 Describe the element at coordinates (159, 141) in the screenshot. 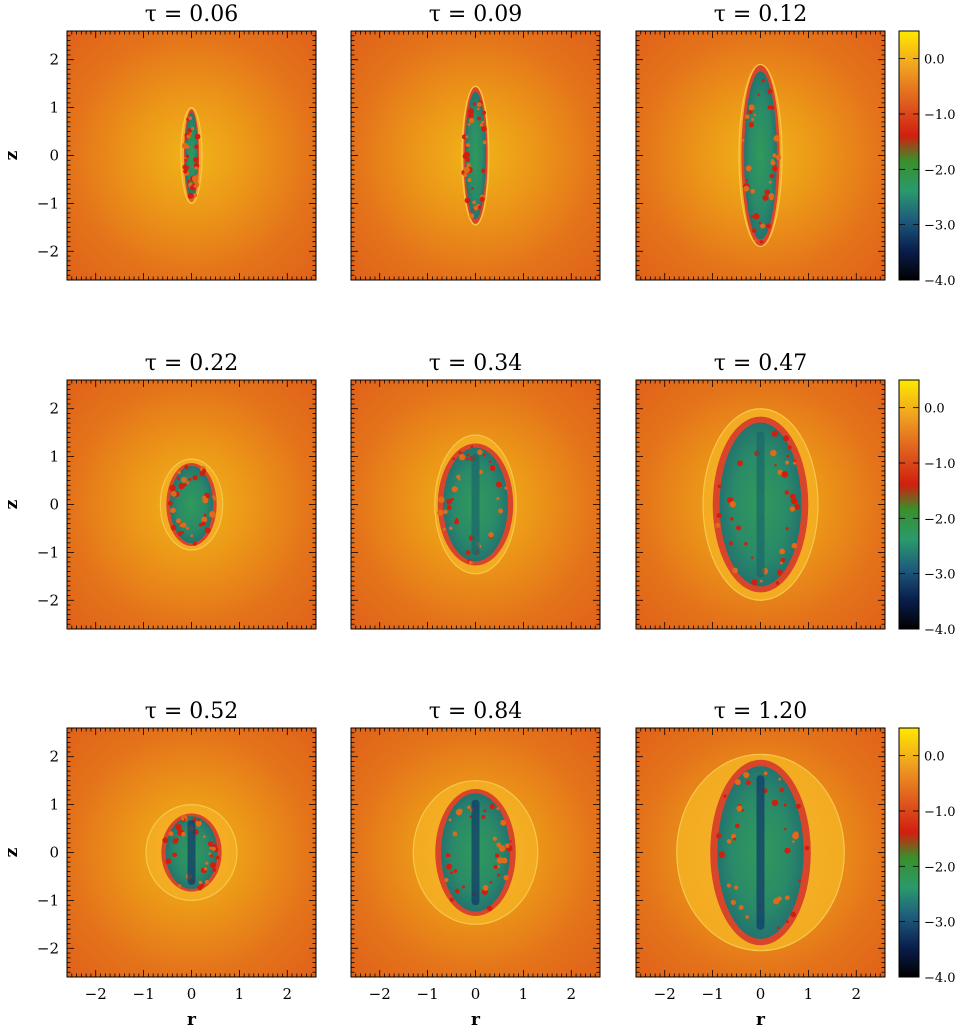

I see `panel-1: τ = 0.06 −2 −1 0 1 2 z` at that location.